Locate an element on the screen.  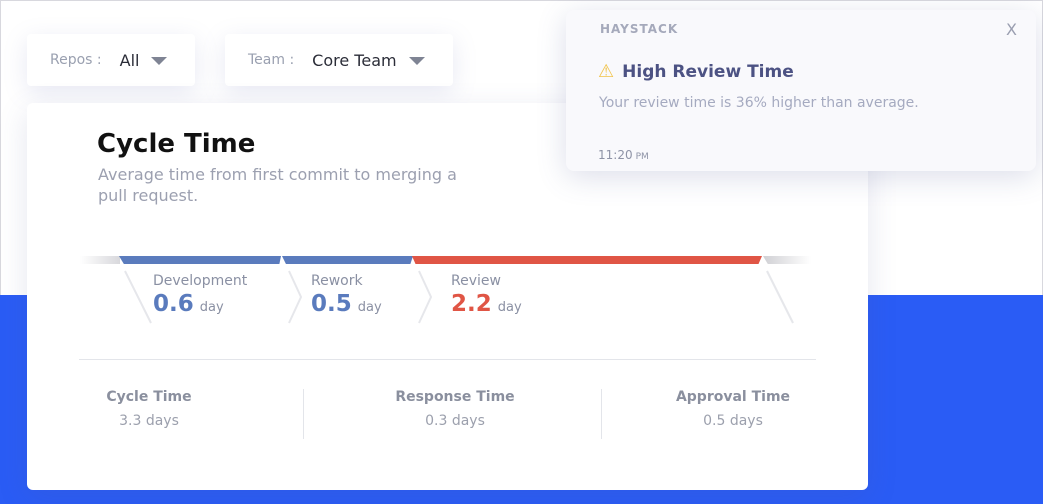
bar-review is located at coordinates (587, 260).